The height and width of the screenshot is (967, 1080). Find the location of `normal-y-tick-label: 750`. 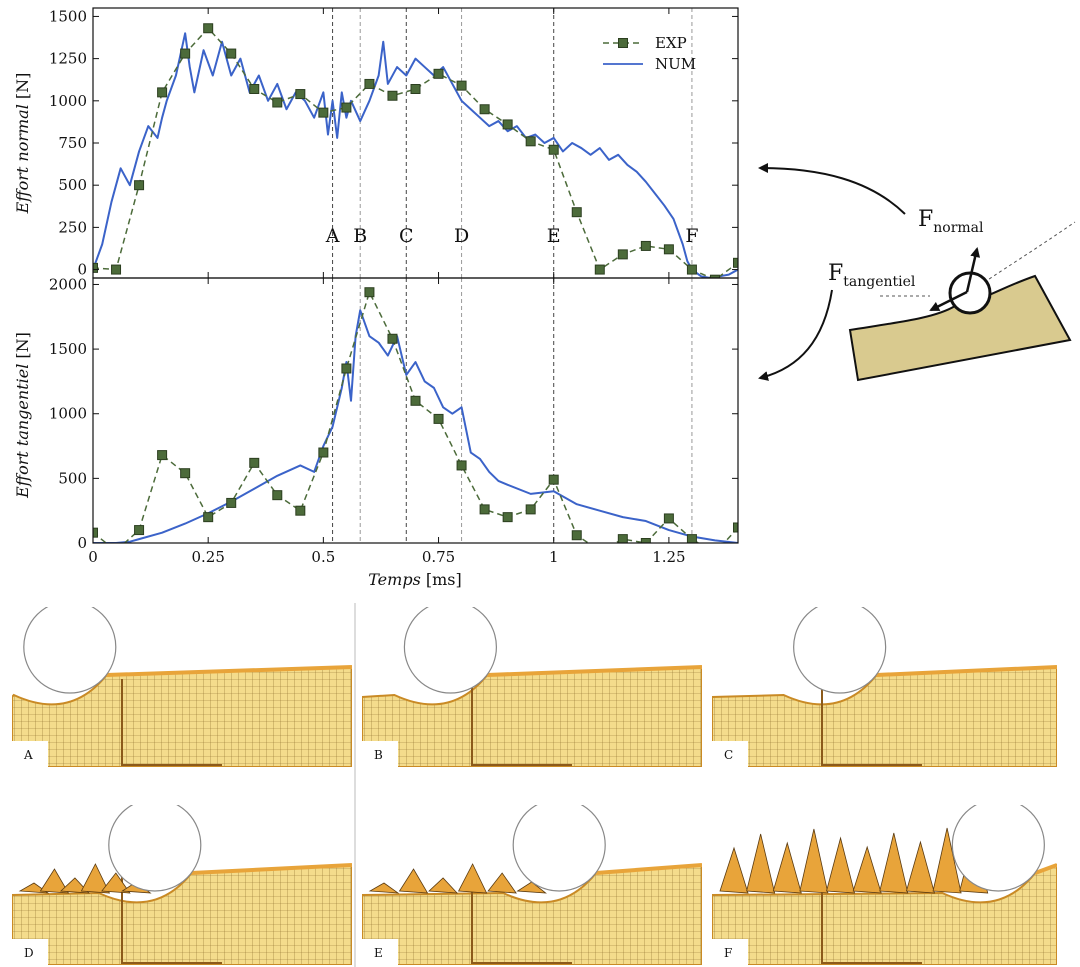

normal-y-tick-label: 750 is located at coordinates (72, 143).